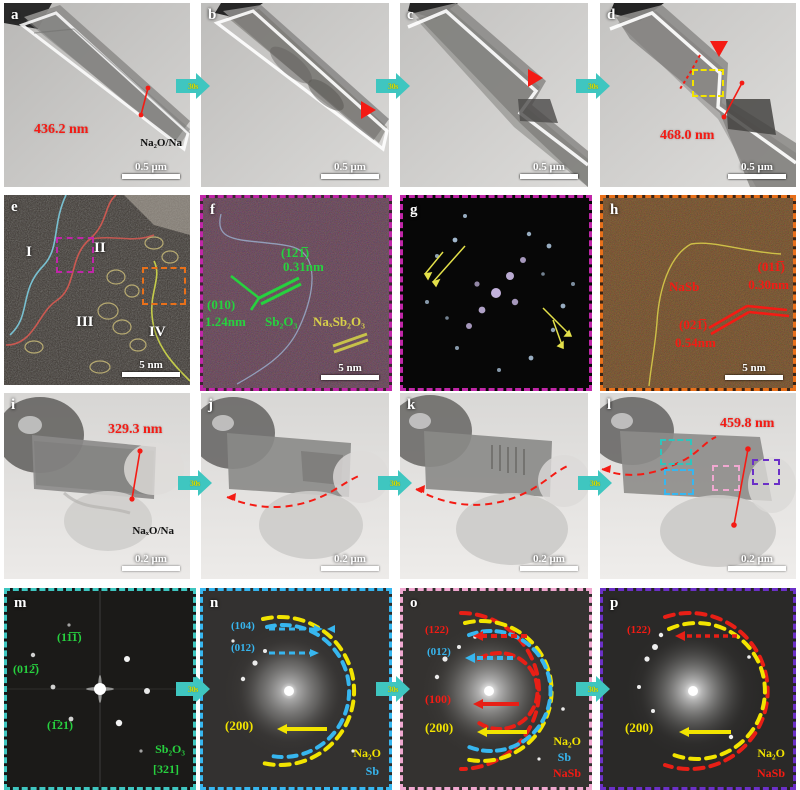 The image size is (800, 790). What do you see at coordinates (100, 248) in the screenshot?
I see `region-label-II: II` at bounding box center [100, 248].